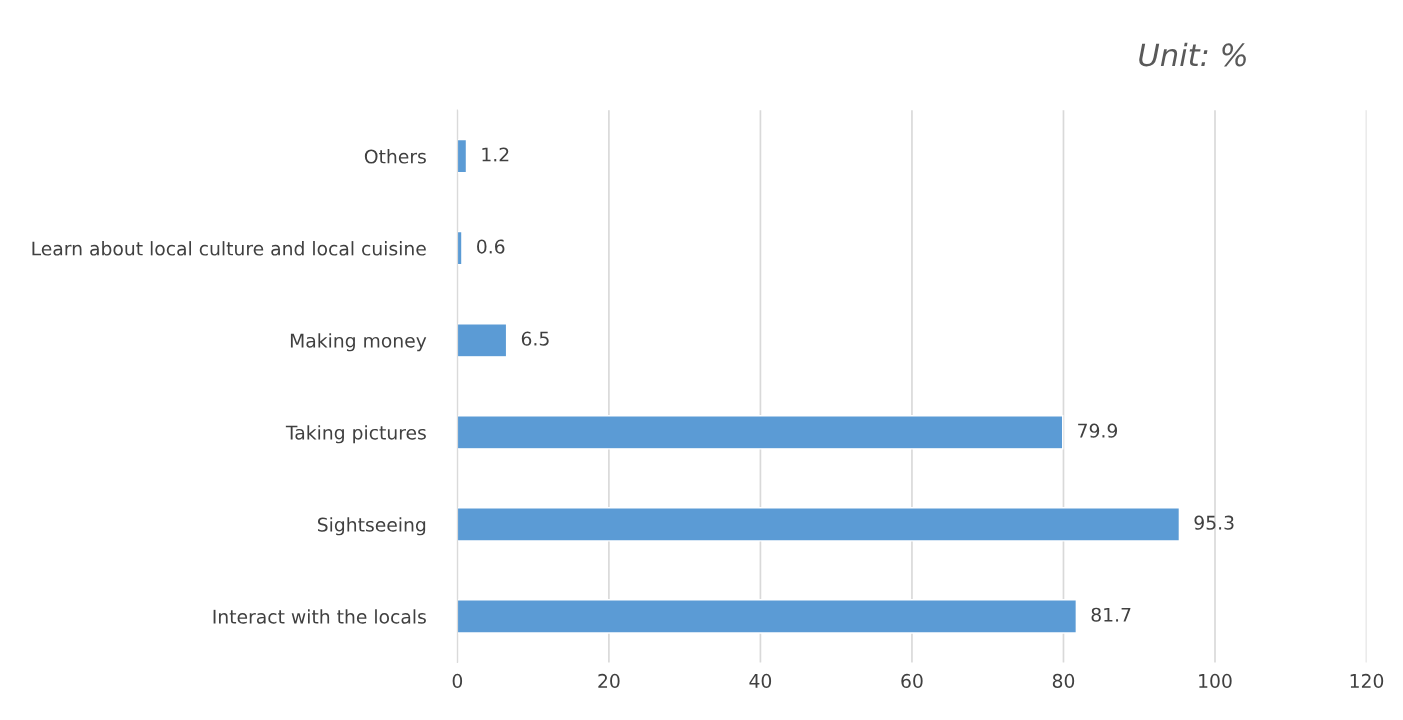 This screenshot has width=1403, height=720. Describe the element at coordinates (229, 248) in the screenshot. I see `y-tick-label: Learn about local culture and local cuisine` at that location.